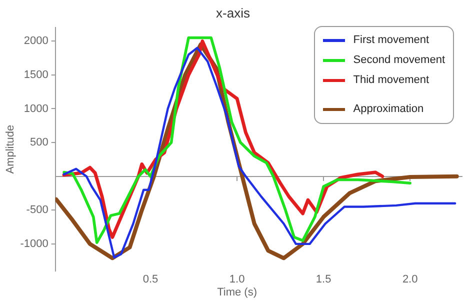  What do you see at coordinates (237, 292) in the screenshot?
I see `x-axis-title: Time (s)` at bounding box center [237, 292].